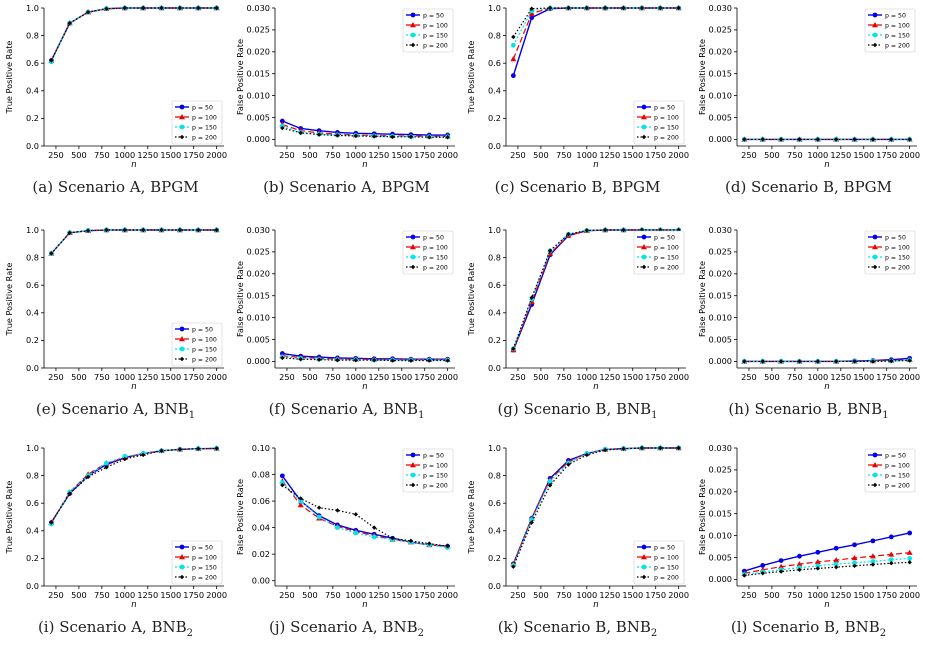  I want to click on y-tick-label: 0.0, so click(32, 146).